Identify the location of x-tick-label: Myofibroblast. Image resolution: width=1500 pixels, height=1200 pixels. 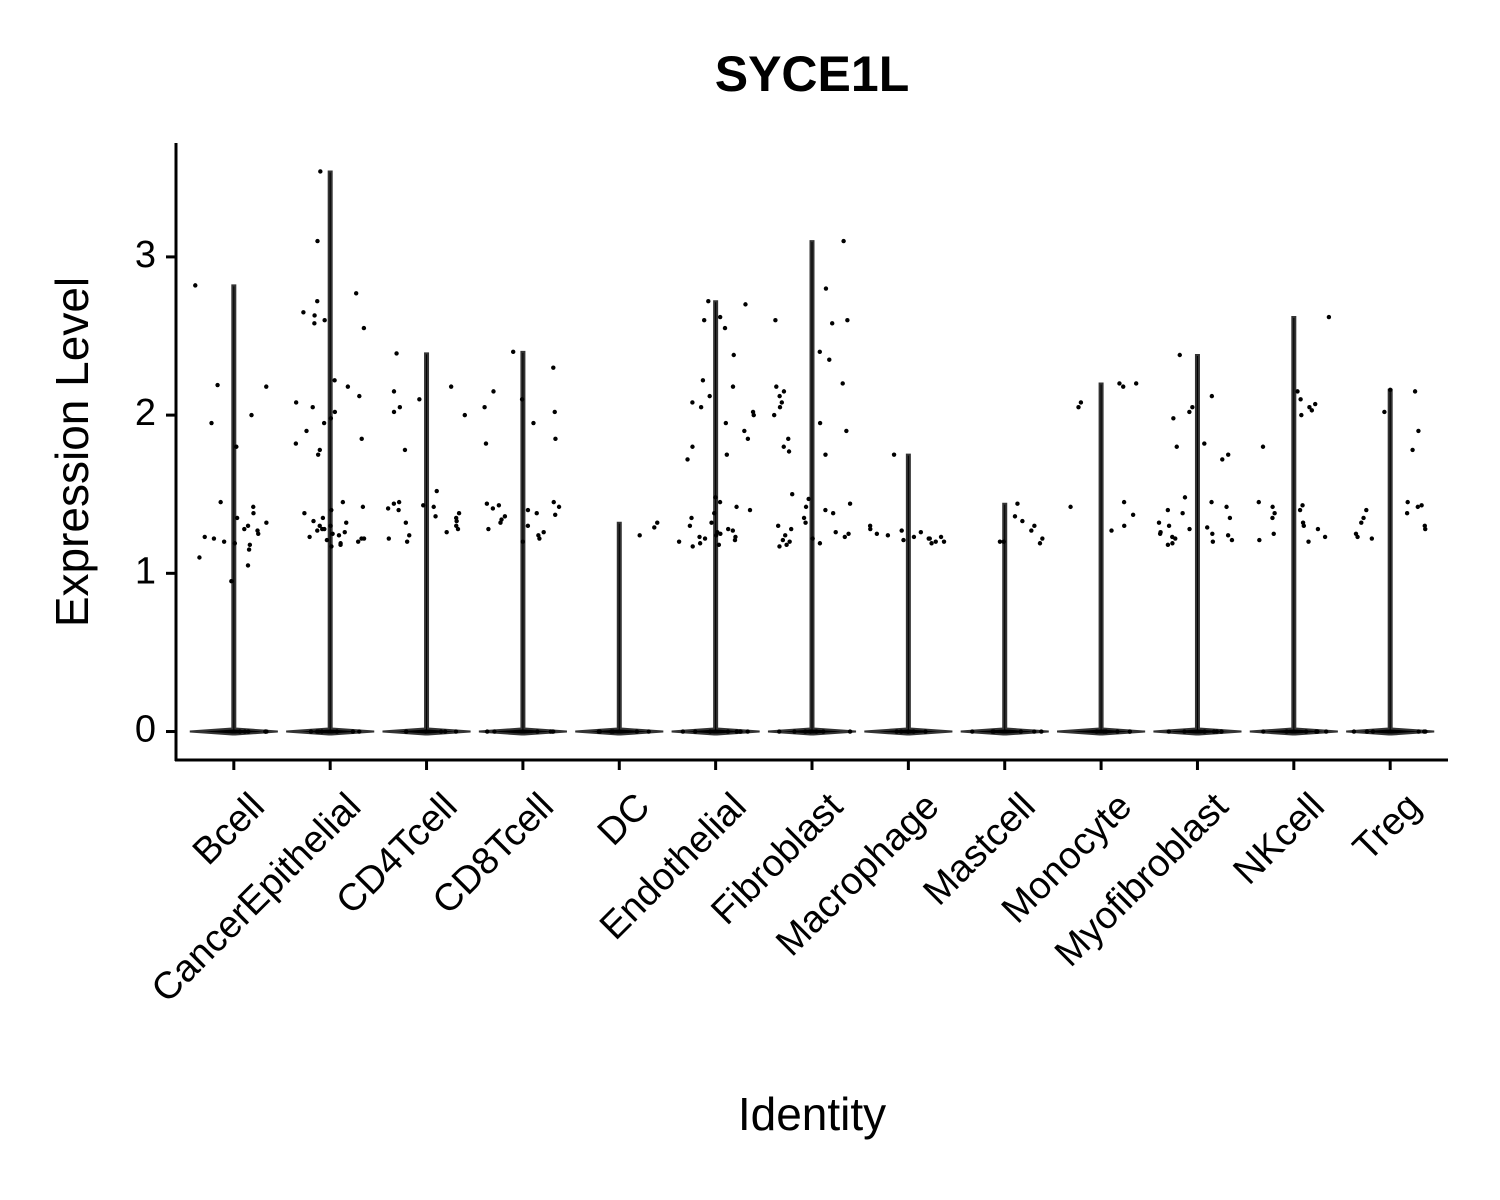
(1142, 880).